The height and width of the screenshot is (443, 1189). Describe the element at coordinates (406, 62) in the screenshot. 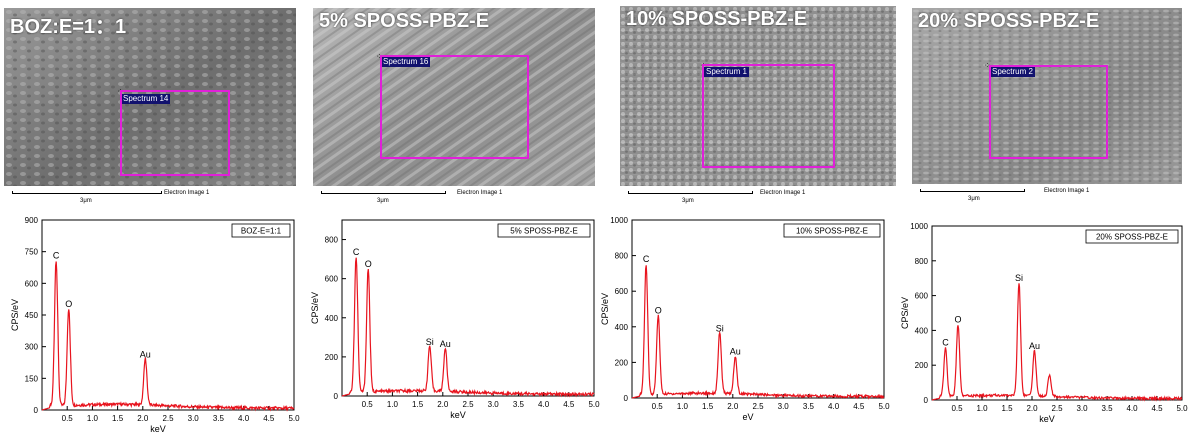

I see `roi-label: Spectrum 16` at that location.